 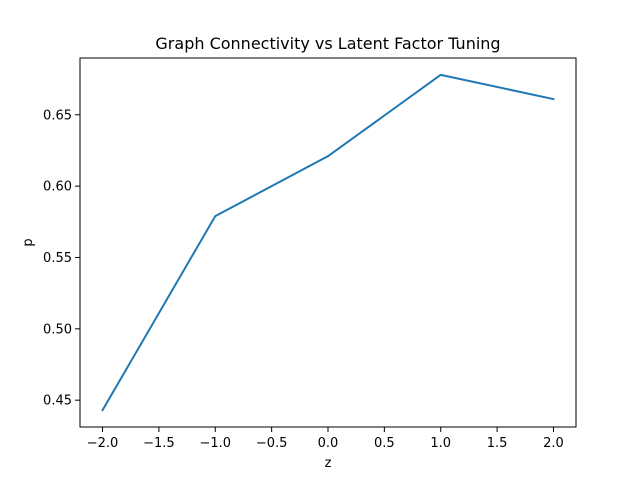 I want to click on y-axis-ticks: 0.45 0.50 0.55 0.60 0.65, so click(x=61, y=258).